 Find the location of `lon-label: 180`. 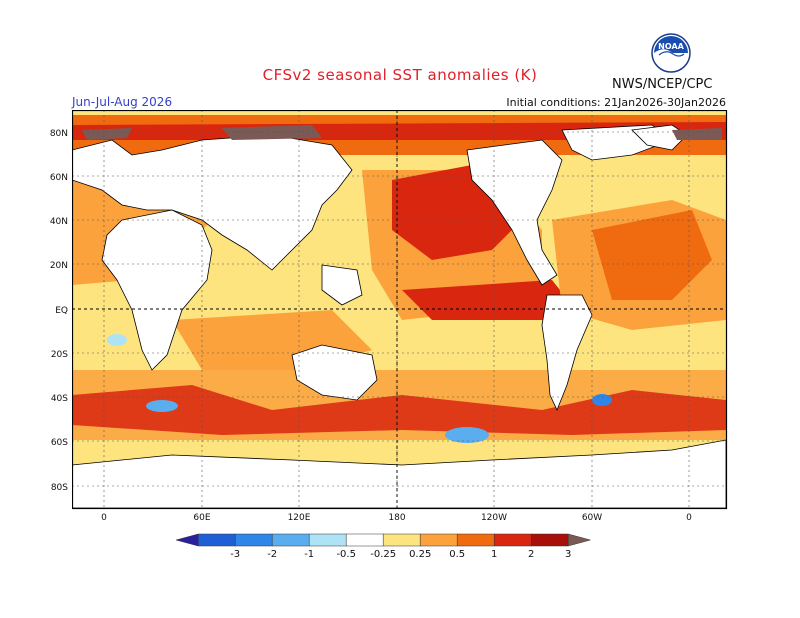

lon-label: 180 is located at coordinates (396, 518).